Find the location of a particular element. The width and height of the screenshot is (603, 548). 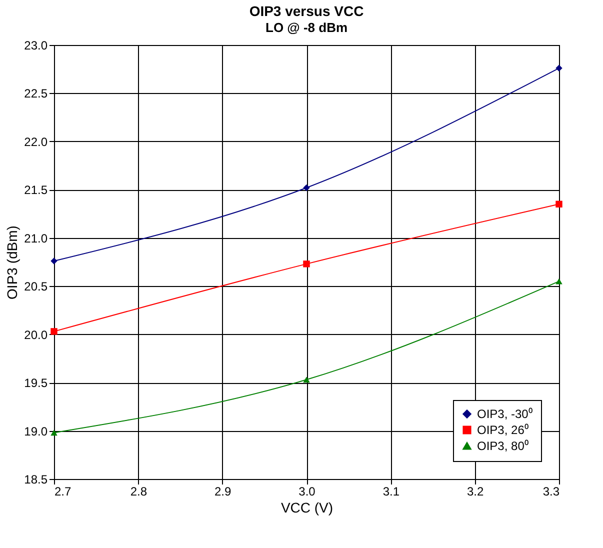

y-tick-label: 20.0 is located at coordinates (36, 335).